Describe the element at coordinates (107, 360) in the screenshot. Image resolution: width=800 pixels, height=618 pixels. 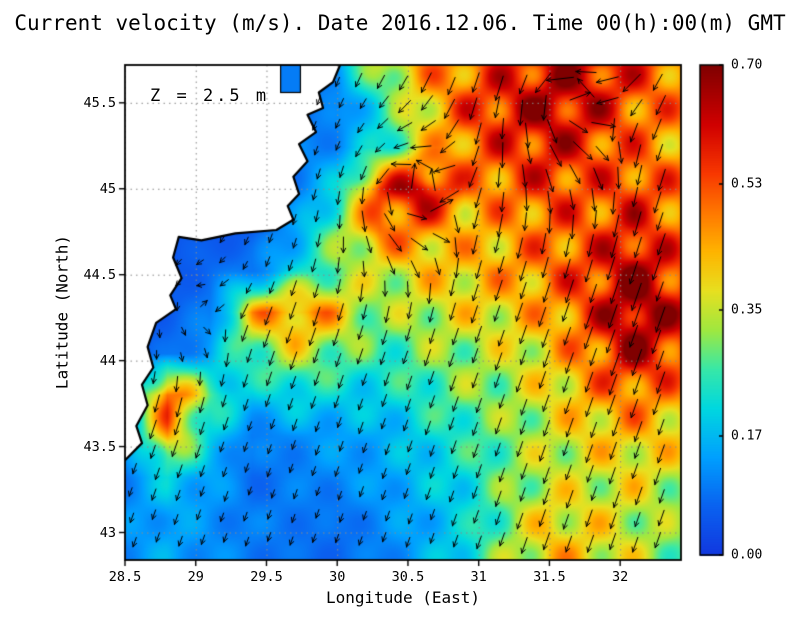
I see `y-tick-label: 44` at that location.